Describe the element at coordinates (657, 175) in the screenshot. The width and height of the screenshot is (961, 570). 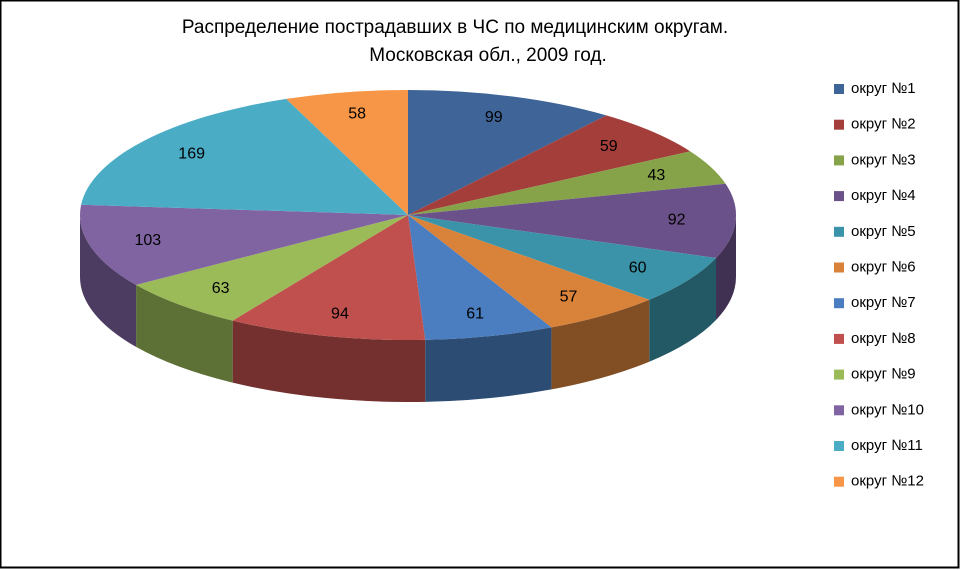
I see `data-label: 43` at that location.